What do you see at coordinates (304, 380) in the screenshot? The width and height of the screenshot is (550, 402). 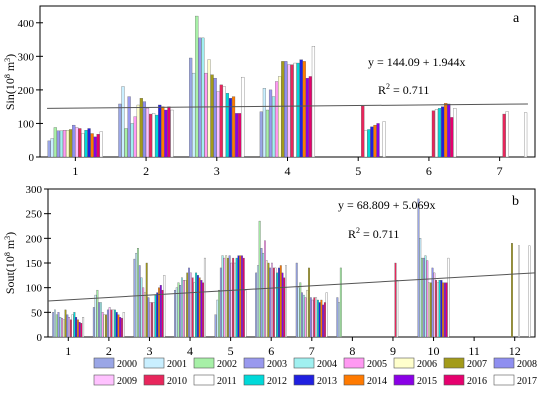 I see `legend-swatch-2013` at bounding box center [304, 380].